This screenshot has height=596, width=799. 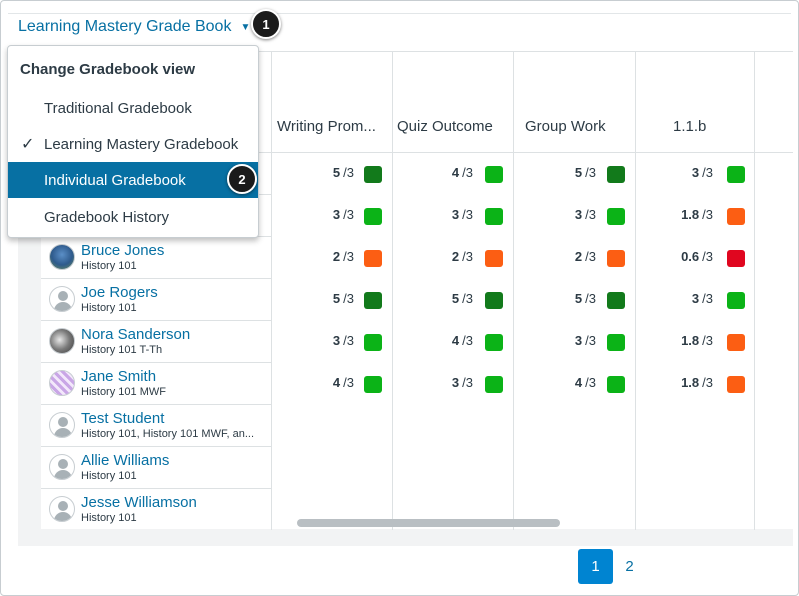 I want to click on menu-item-gradebook-history: Gradebook History, so click(x=133, y=217).